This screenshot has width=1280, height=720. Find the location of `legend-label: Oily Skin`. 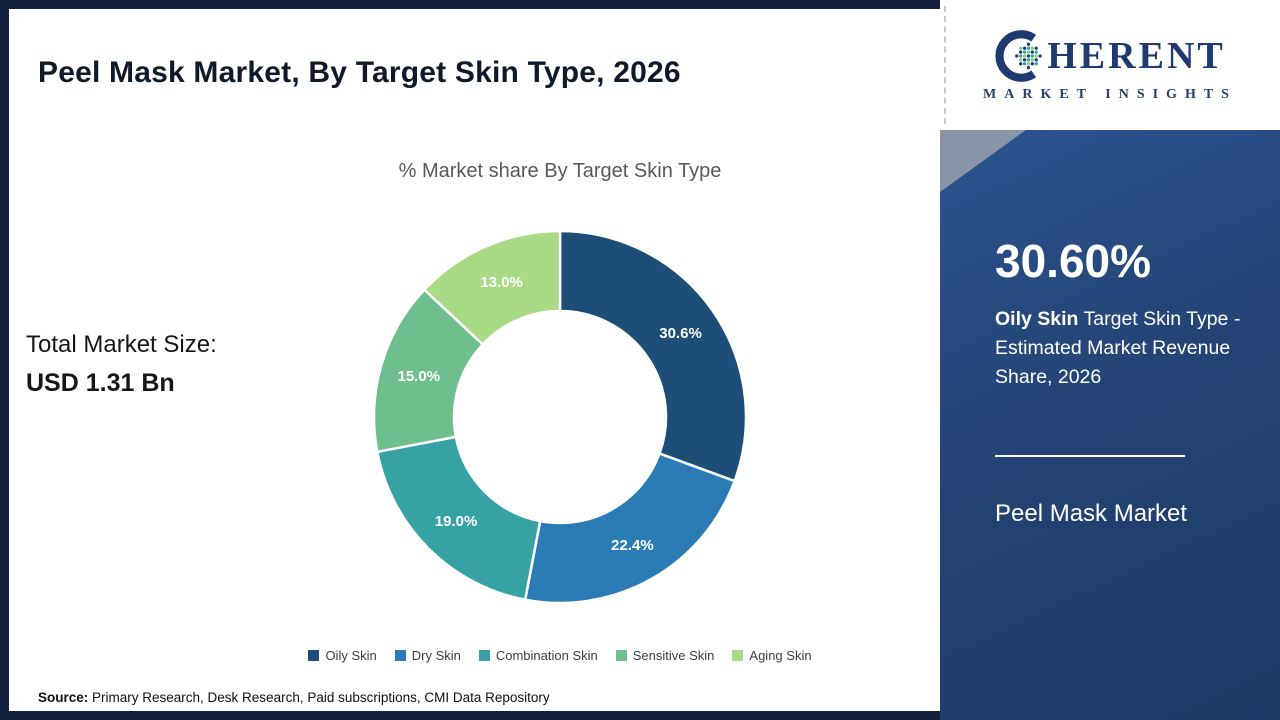

legend-label: Oily Skin is located at coordinates (351, 655).